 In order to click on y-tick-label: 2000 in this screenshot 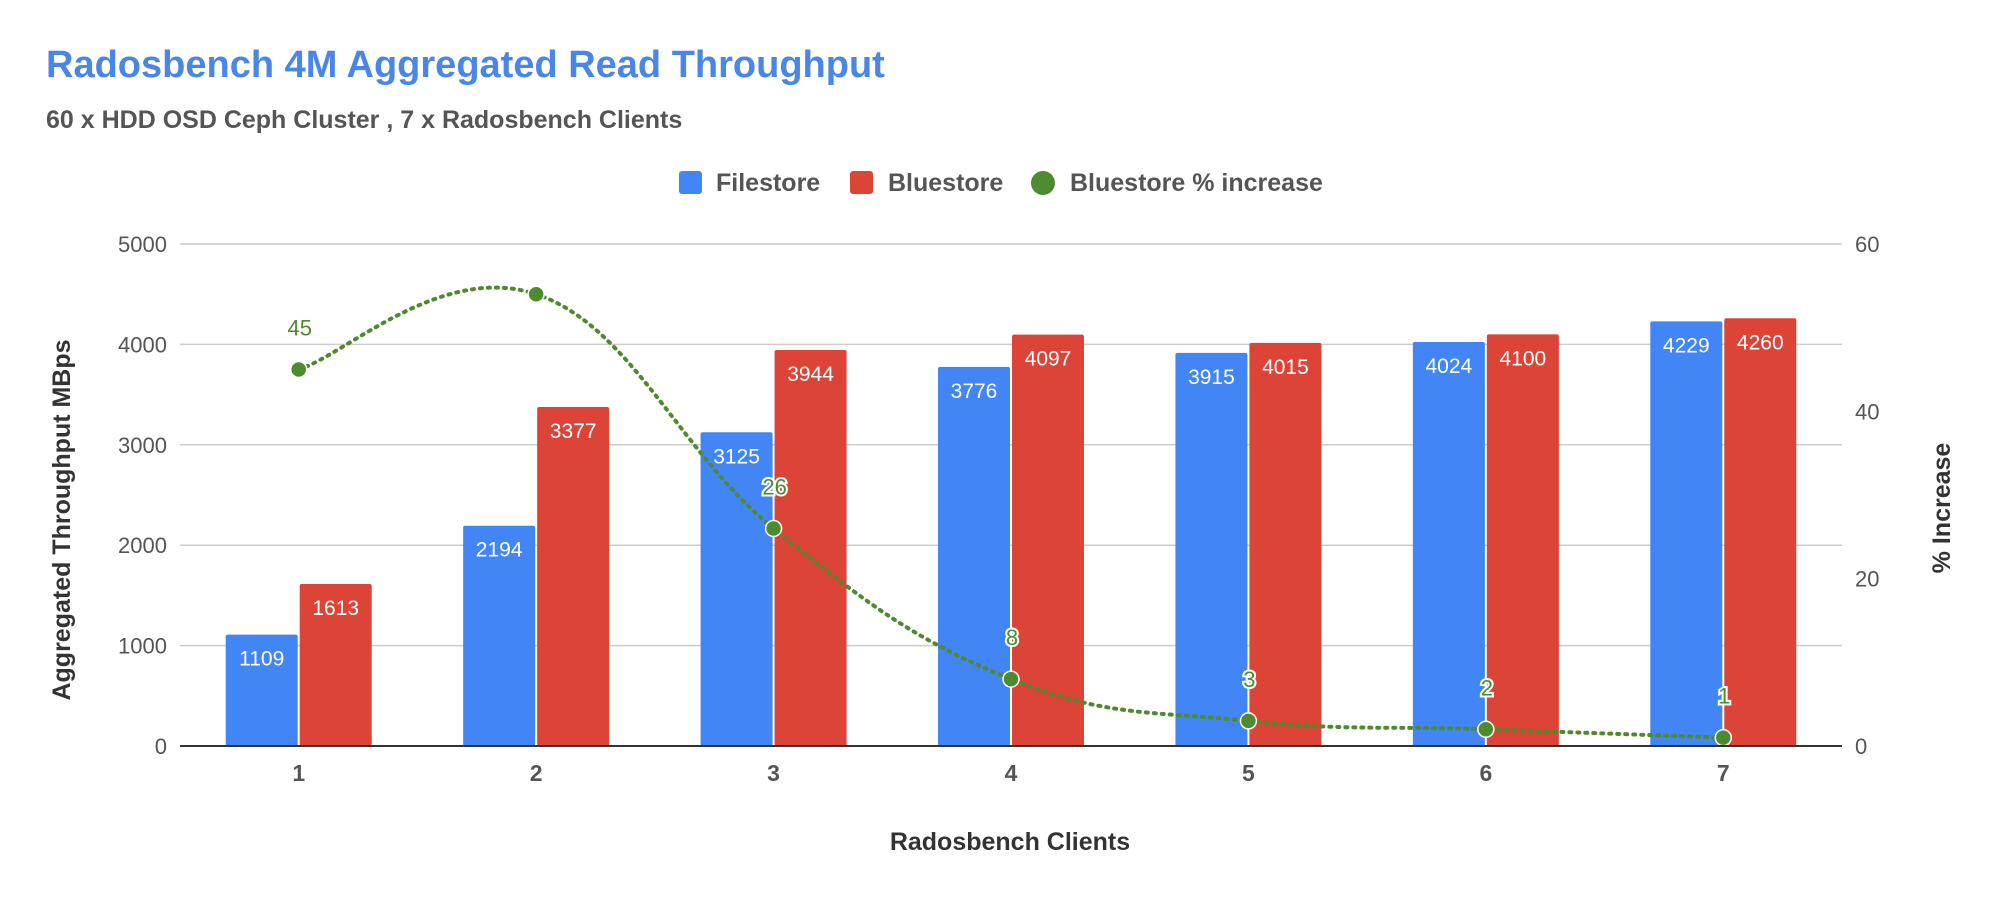, I will do `click(142, 545)`.